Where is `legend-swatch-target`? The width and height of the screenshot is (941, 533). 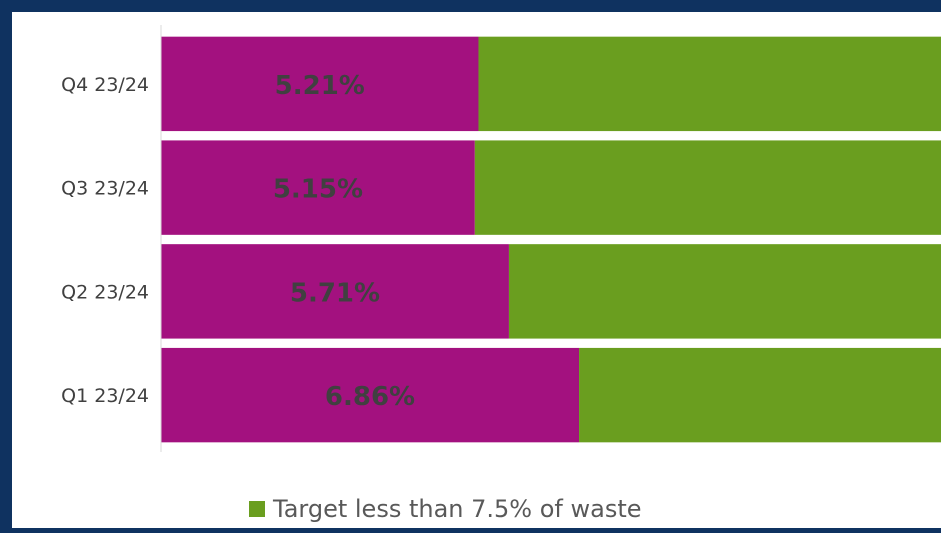 legend-swatch-target is located at coordinates (257, 509).